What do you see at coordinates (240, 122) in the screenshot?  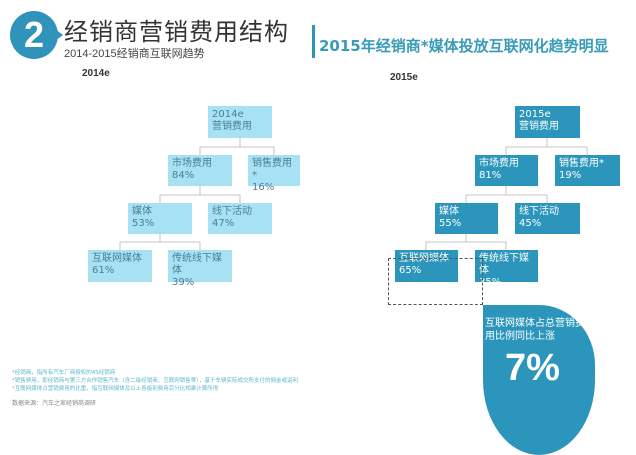 I see `node-2014-root: 2014e 营销费用` at bounding box center [240, 122].